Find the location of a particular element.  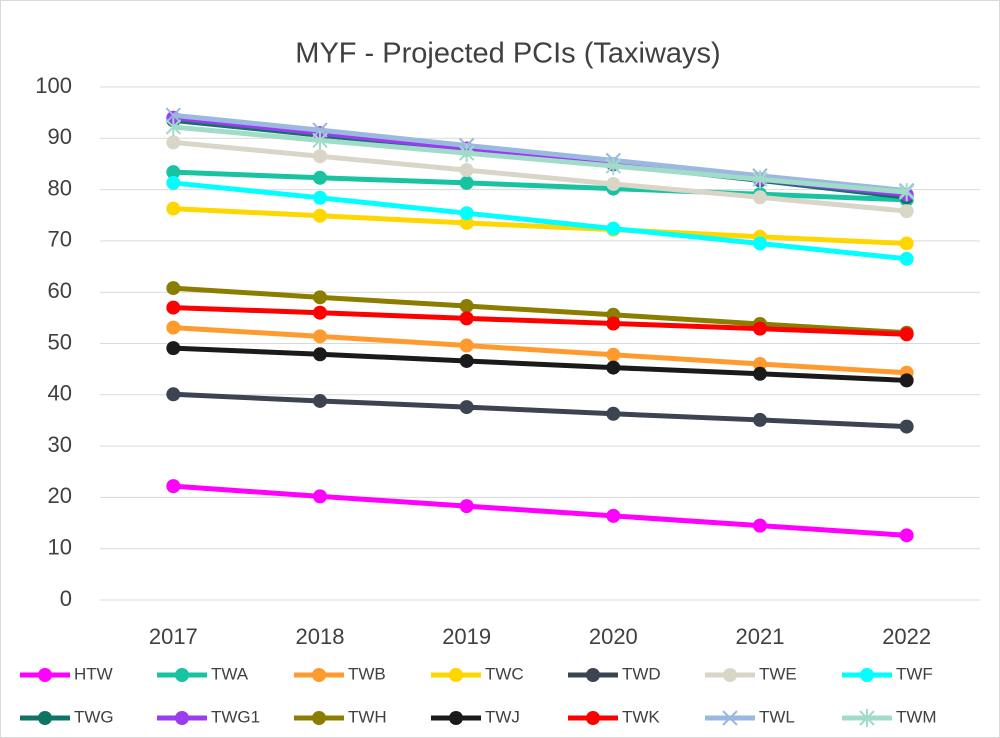

y-tick-label: 10 is located at coordinates (60, 547).